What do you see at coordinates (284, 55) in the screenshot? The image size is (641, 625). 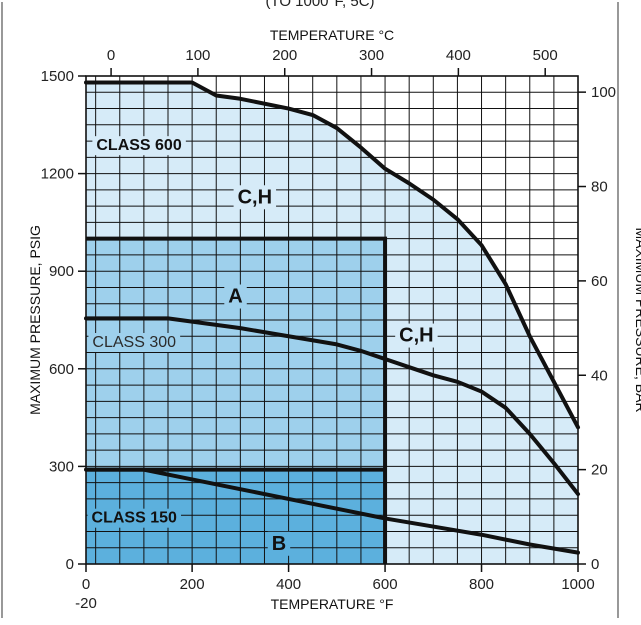 I see `x-top-tick-label: 200` at bounding box center [284, 55].